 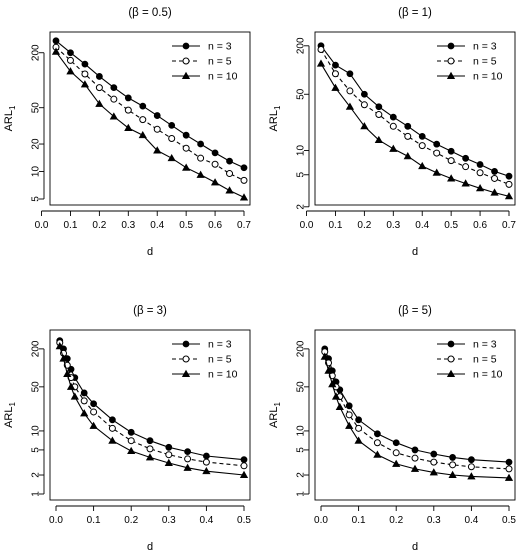 I want to click on x-axis-label: d, so click(x=150, y=545).